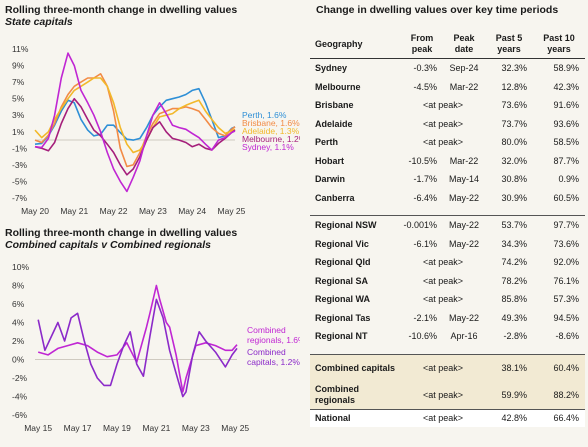 Image resolution: width=588 pixels, height=447 pixels. Describe the element at coordinates (271, 139) in the screenshot. I see `legend-label: Melbourne, 1.2%` at that location.